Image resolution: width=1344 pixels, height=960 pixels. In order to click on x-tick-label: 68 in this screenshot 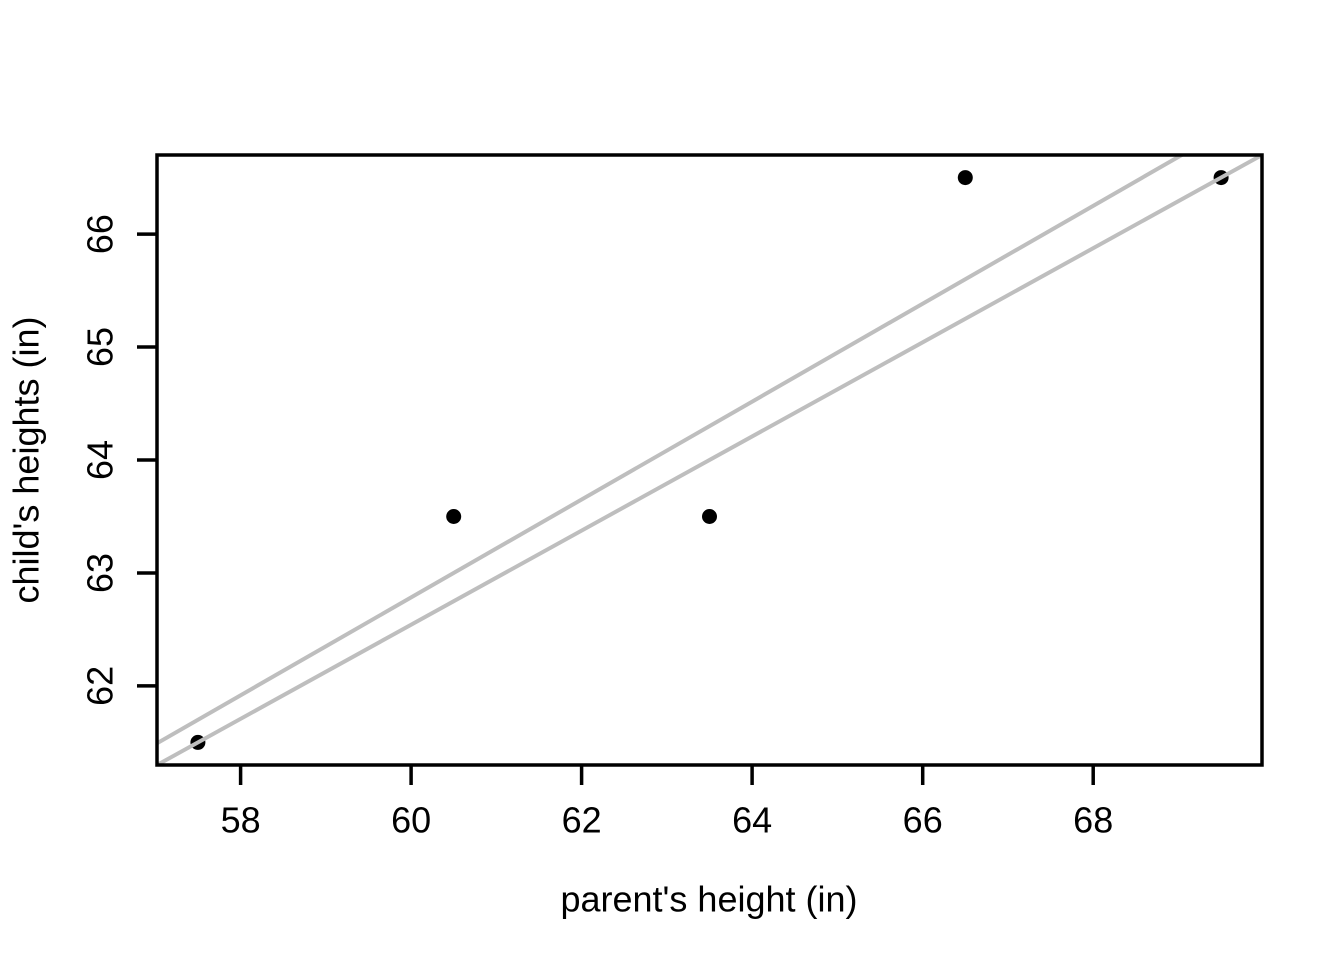, I will do `click(1093, 820)`.